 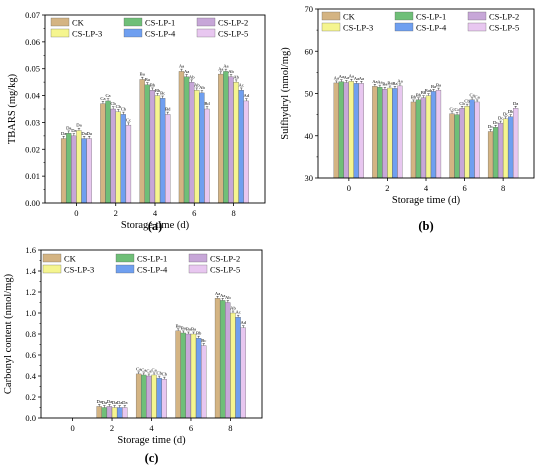 I want to click on panel-b-x-axis-label: Storage time (d), so click(x=426, y=200).